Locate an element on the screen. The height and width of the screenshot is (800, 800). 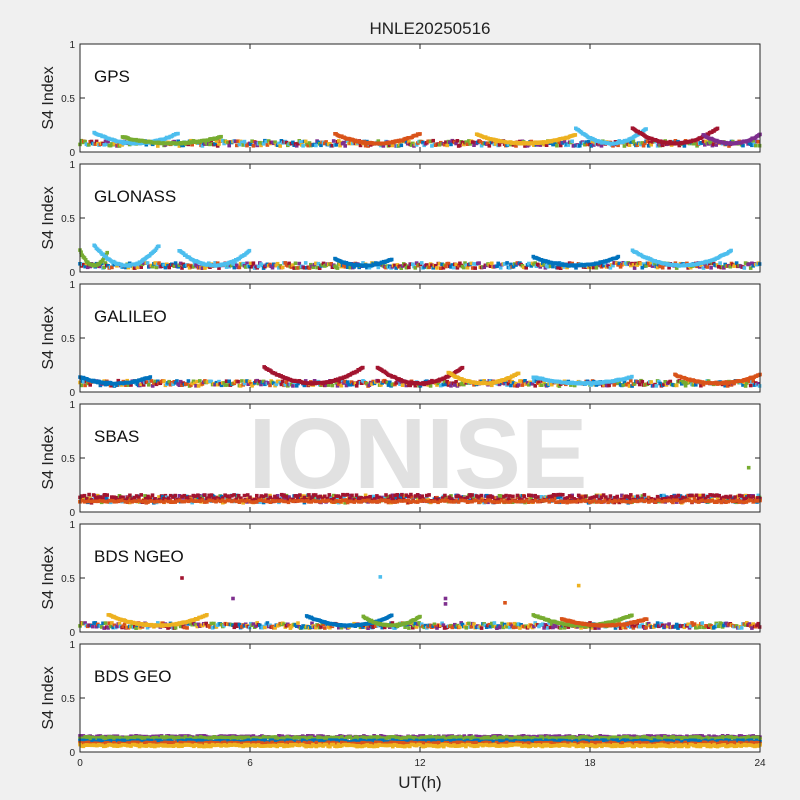
constellation-label: SBAS is located at coordinates (116, 436).